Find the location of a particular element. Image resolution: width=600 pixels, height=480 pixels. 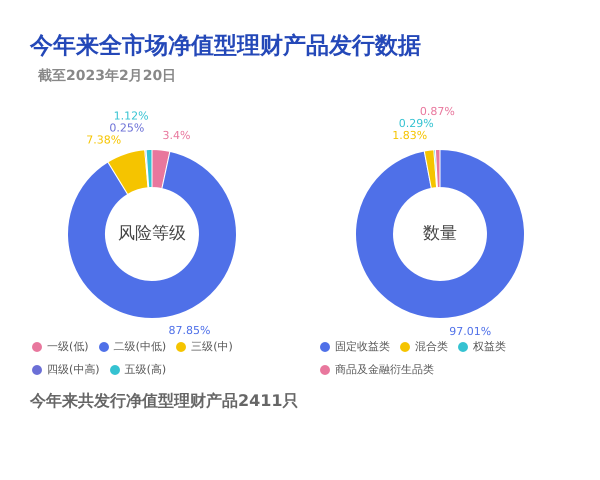

text: 今年来共发行净值型理财产品2411只 is located at coordinates (165, 401).